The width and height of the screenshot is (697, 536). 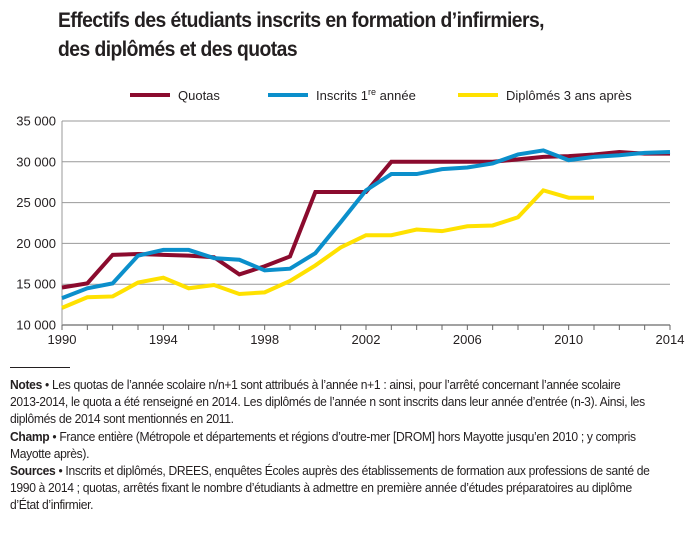 I want to click on champ-label: Champ, so click(x=30, y=436).